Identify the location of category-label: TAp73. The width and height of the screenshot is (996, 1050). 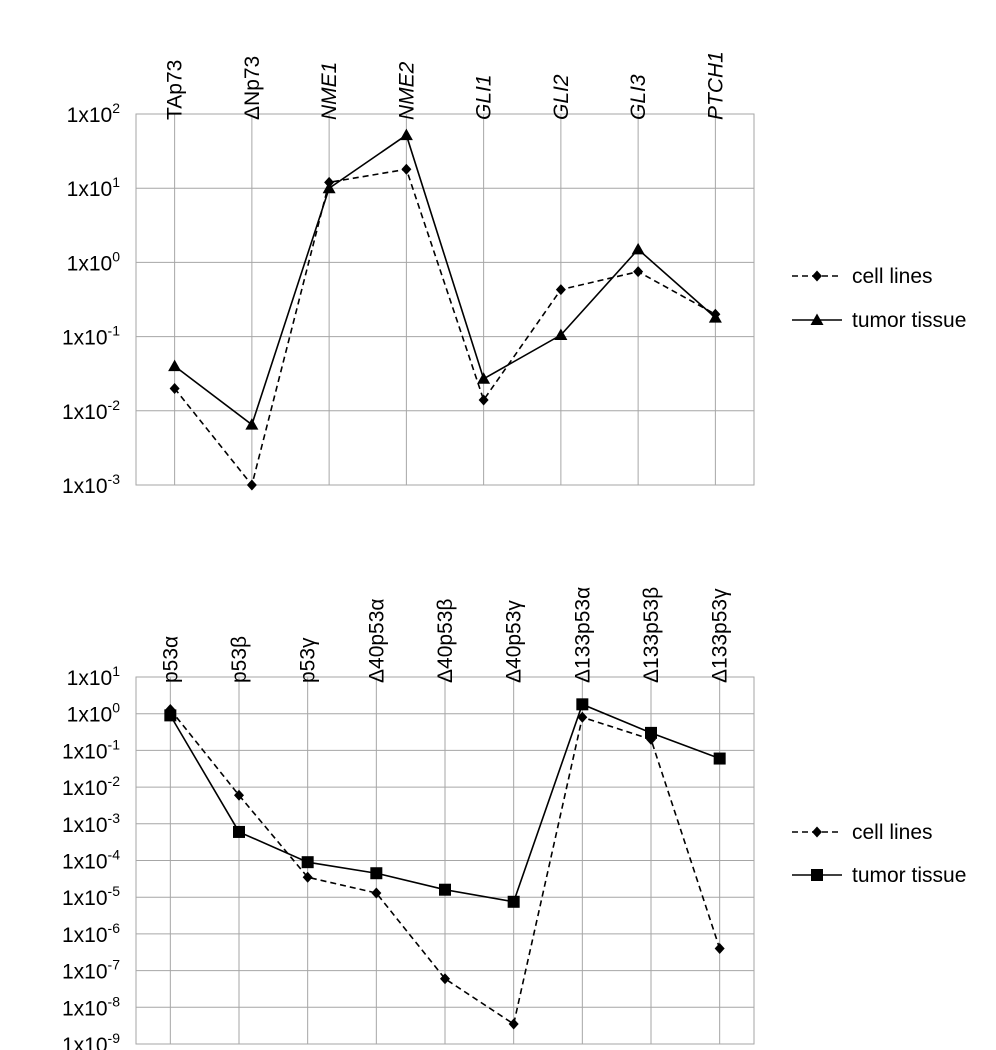
(175, 90).